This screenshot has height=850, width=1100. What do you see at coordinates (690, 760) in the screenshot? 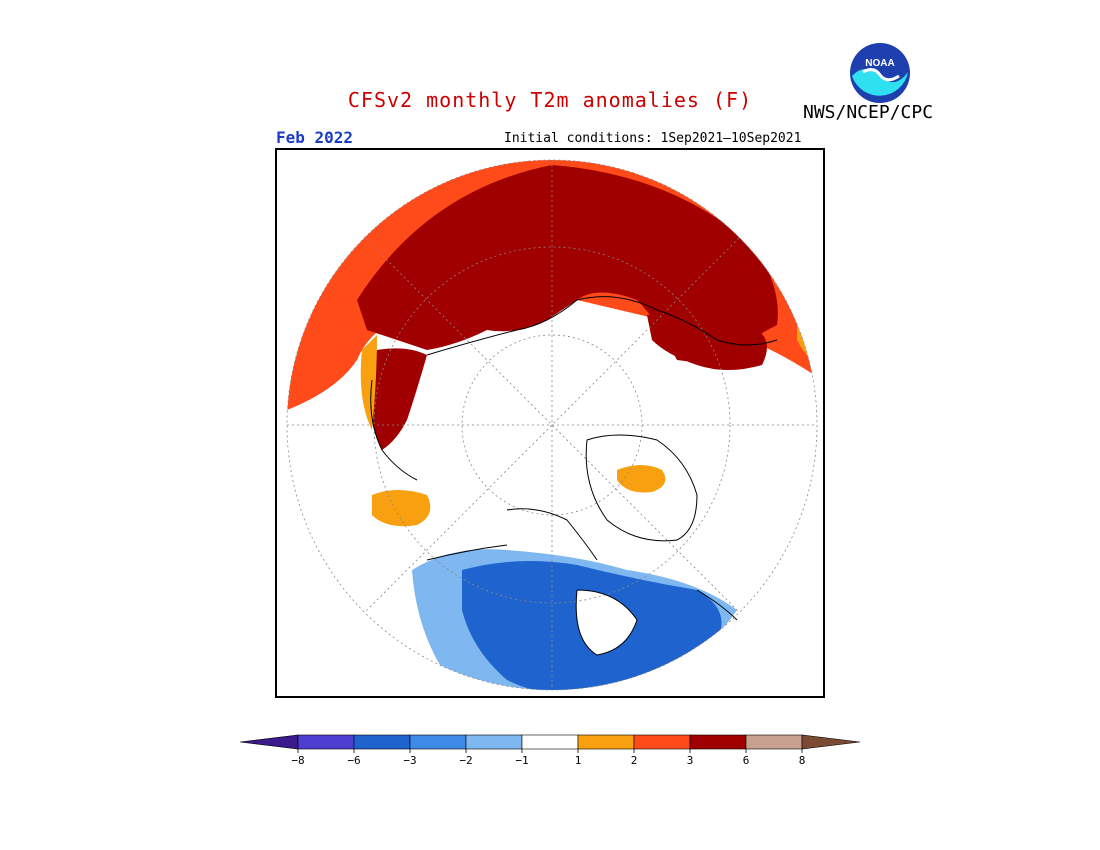
I see `colorbar-tick-label: 3` at bounding box center [690, 760].